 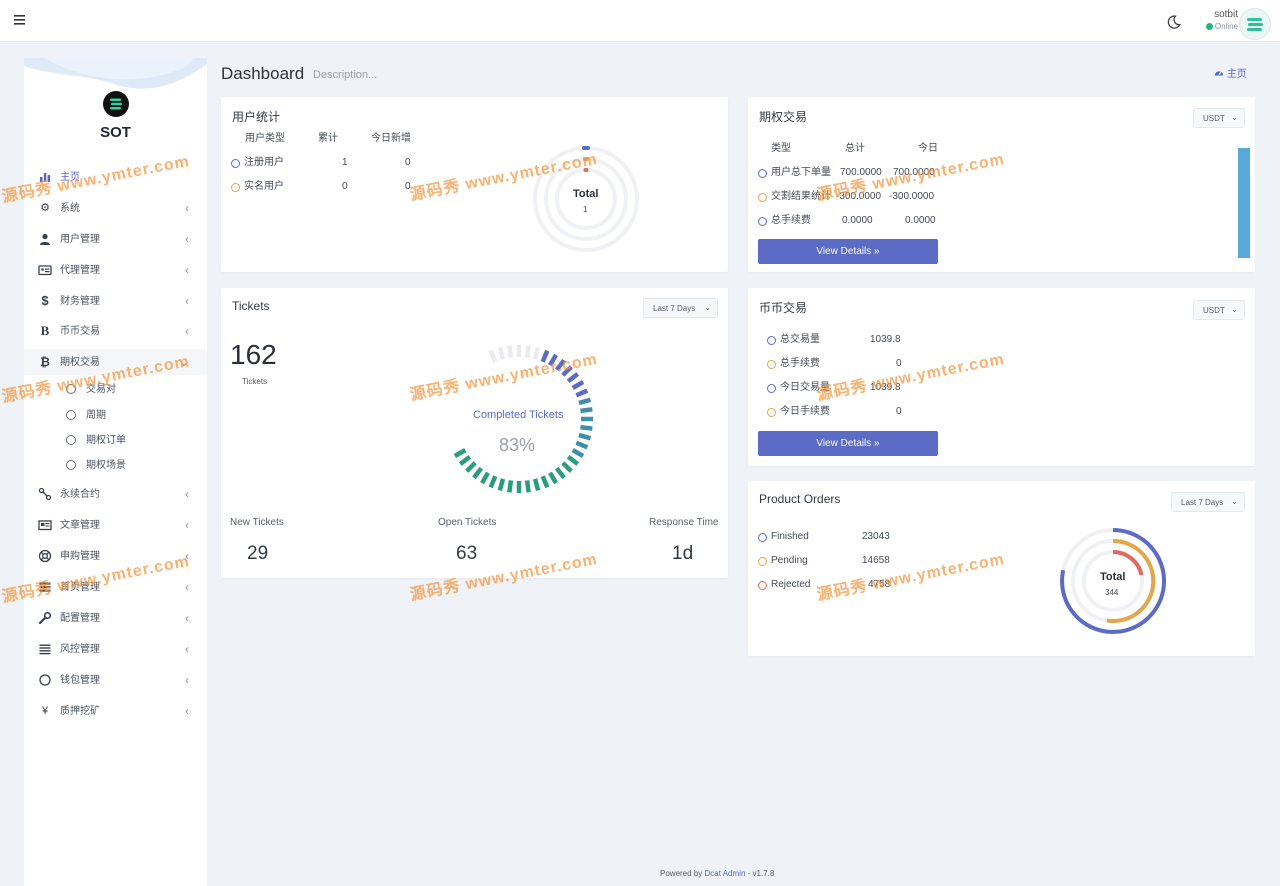 I want to click on sidebar-subitem-scenes: 期权场景, so click(x=115, y=465).